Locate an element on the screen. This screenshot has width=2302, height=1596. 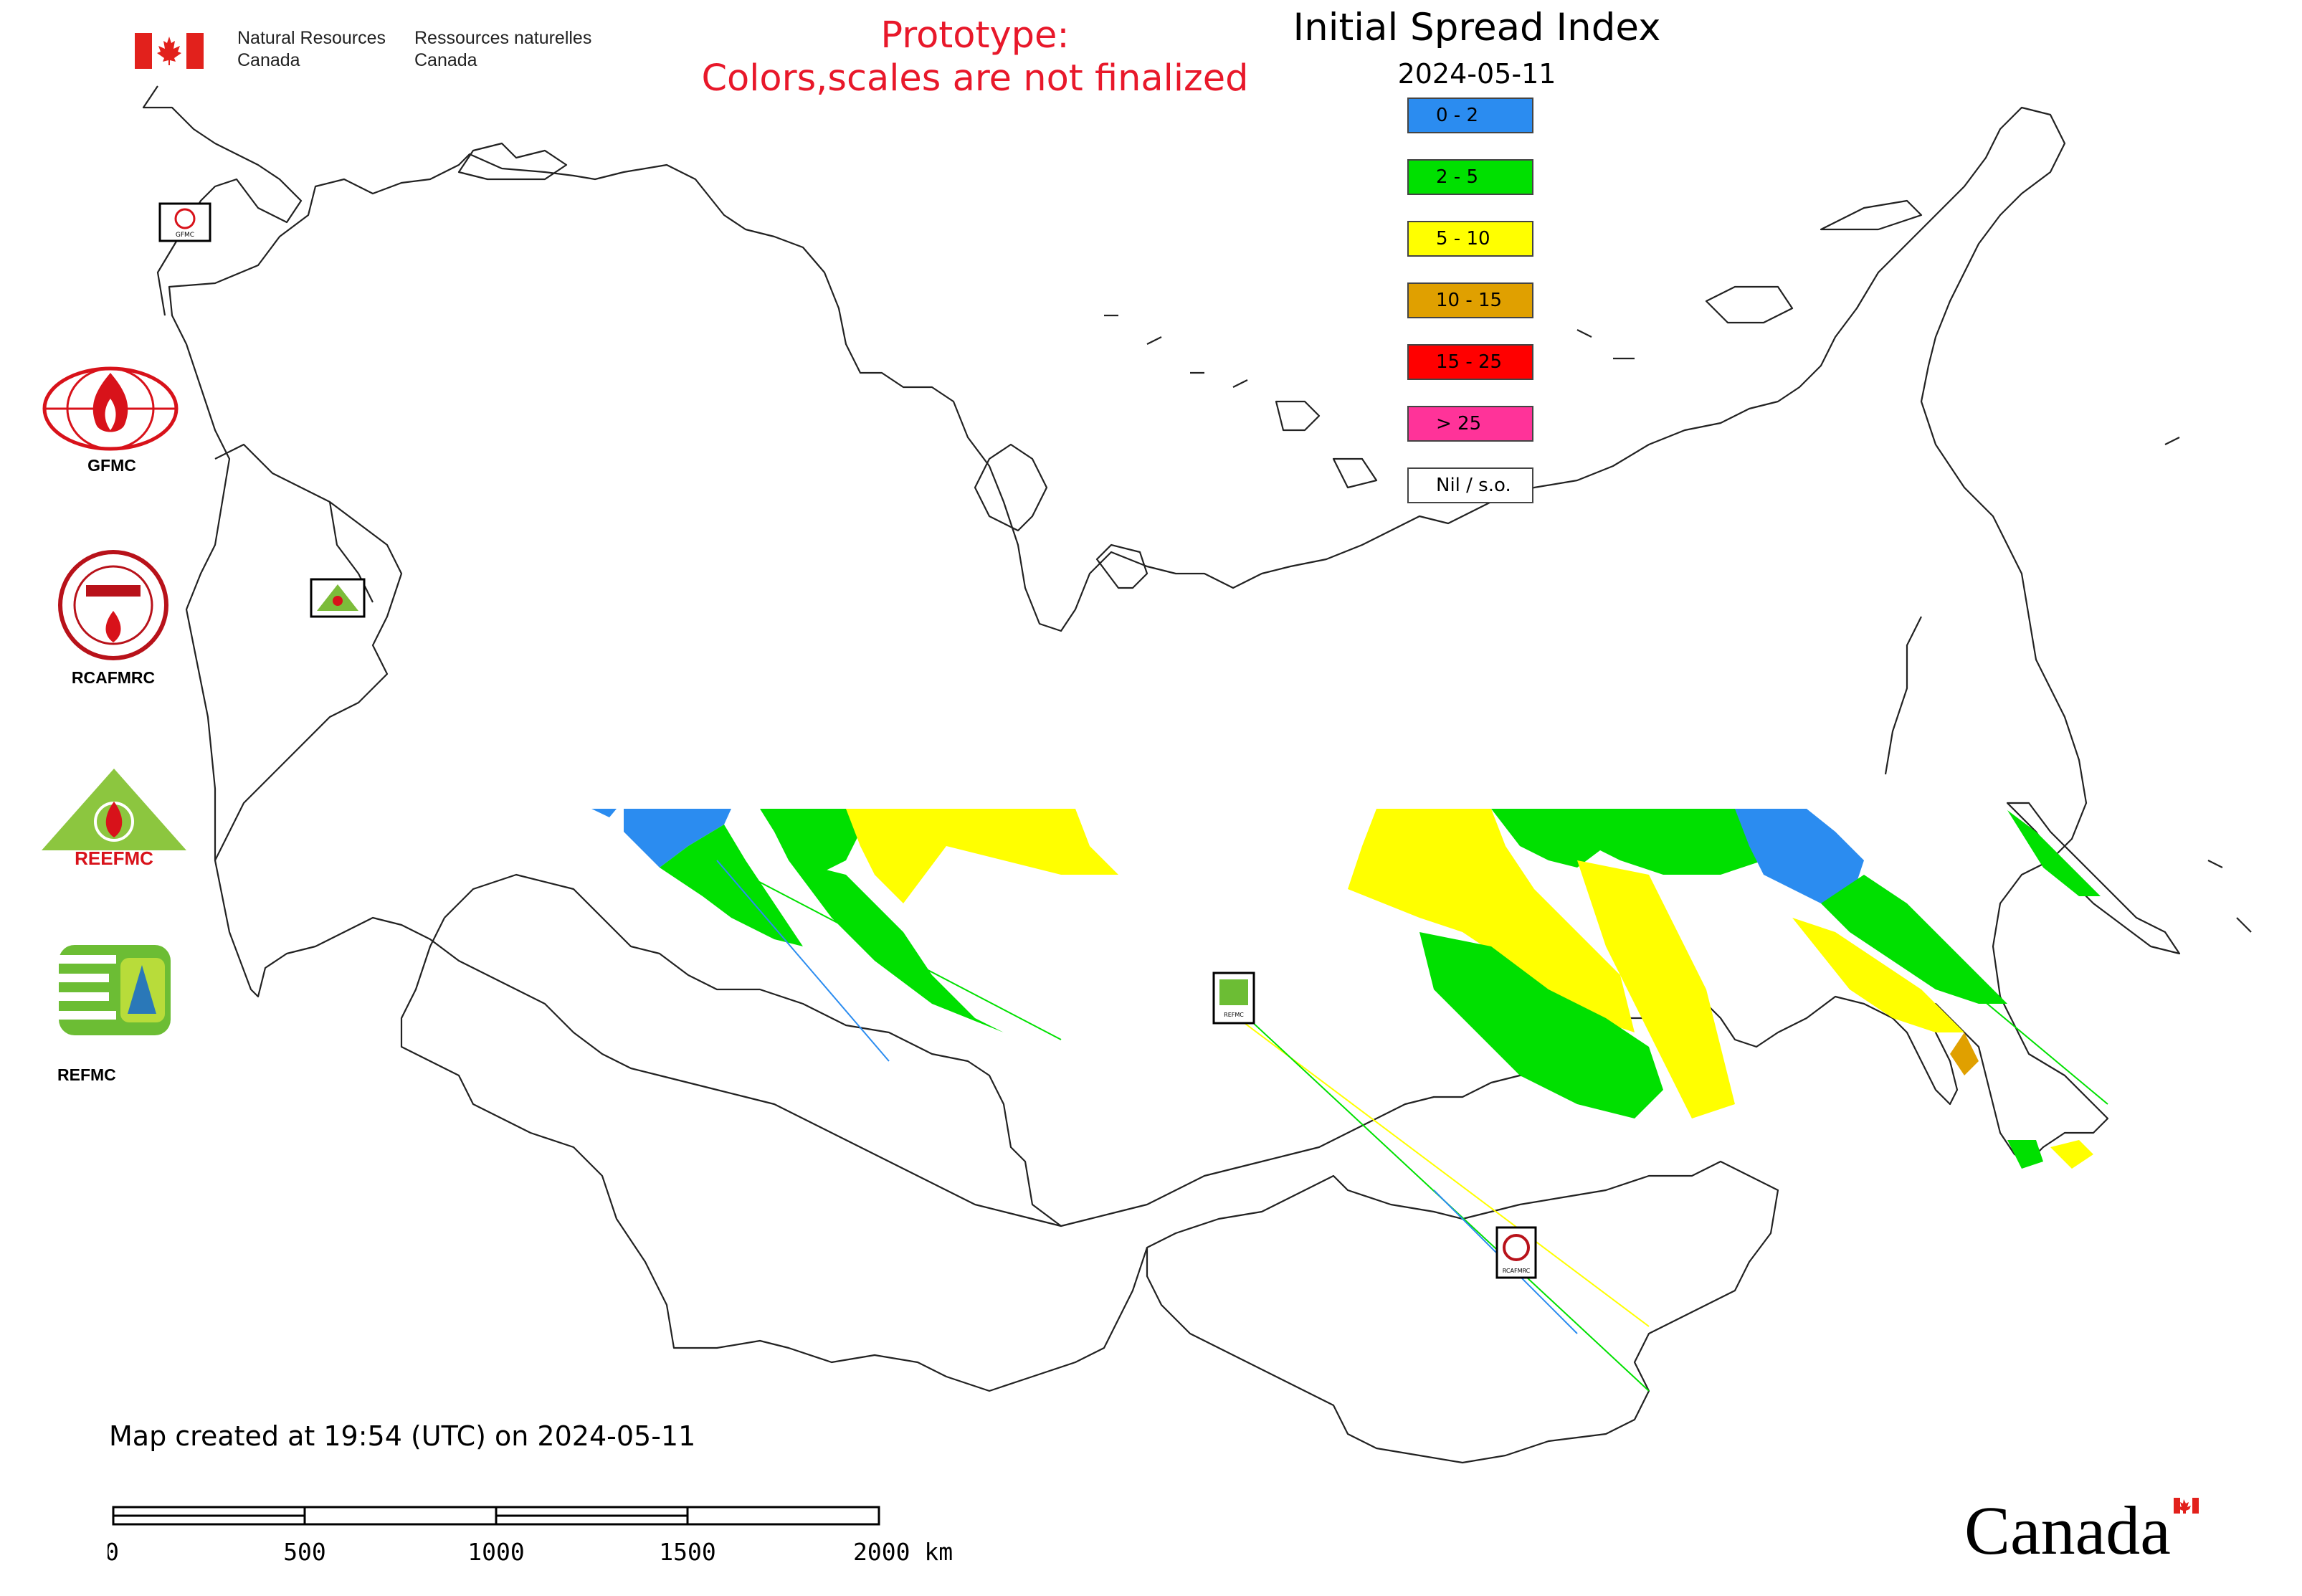
marker-reefmc is located at coordinates (338, 598).